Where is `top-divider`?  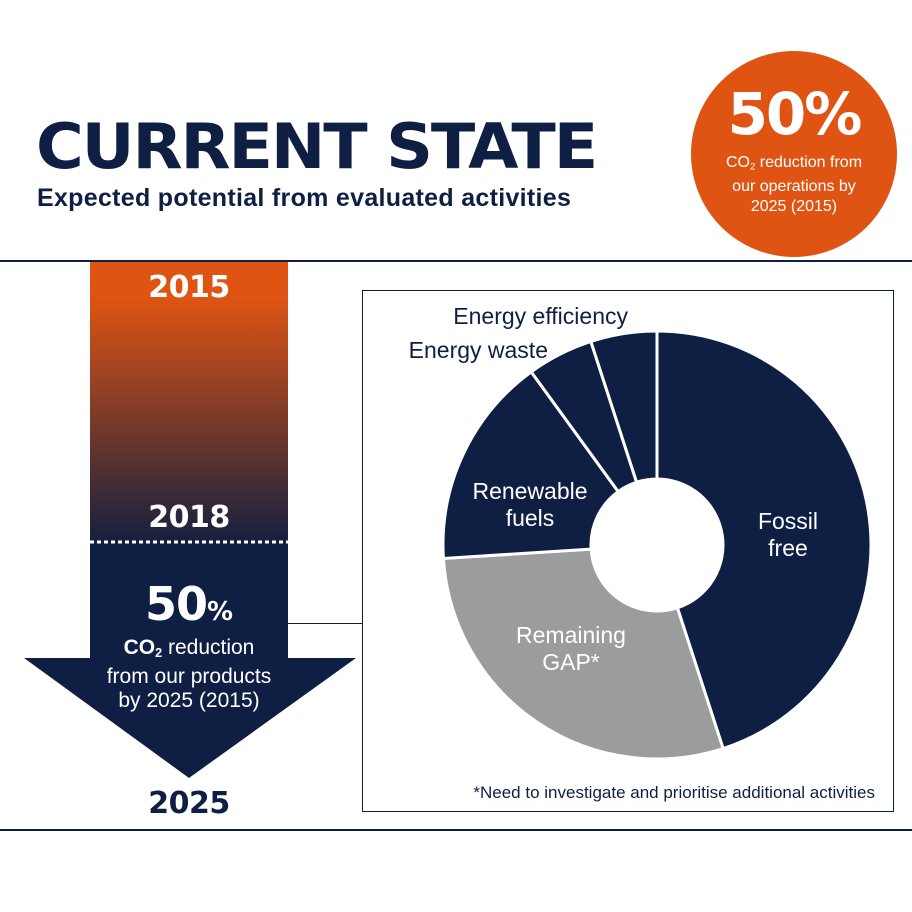
top-divider is located at coordinates (456, 261).